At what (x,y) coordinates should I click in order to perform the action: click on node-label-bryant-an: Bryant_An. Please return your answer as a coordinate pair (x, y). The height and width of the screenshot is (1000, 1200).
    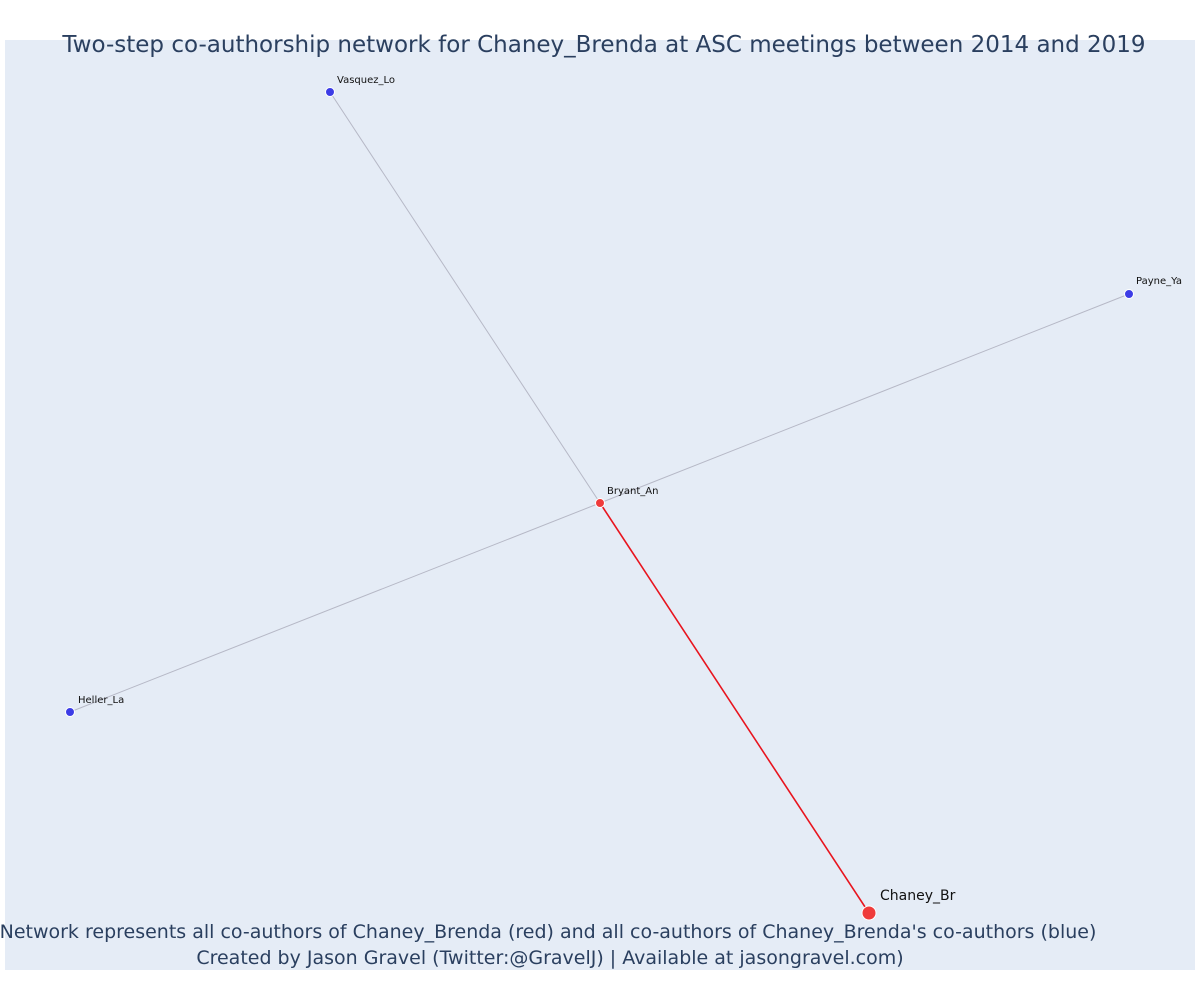
    Looking at the image, I should click on (632, 491).